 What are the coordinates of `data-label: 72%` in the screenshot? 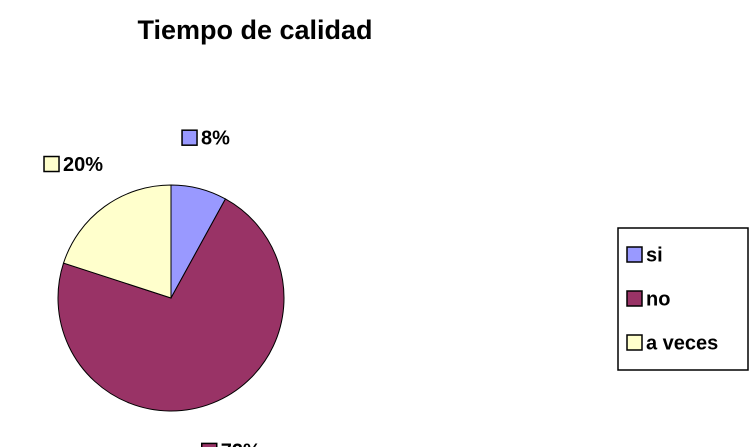 It's located at (241, 444).